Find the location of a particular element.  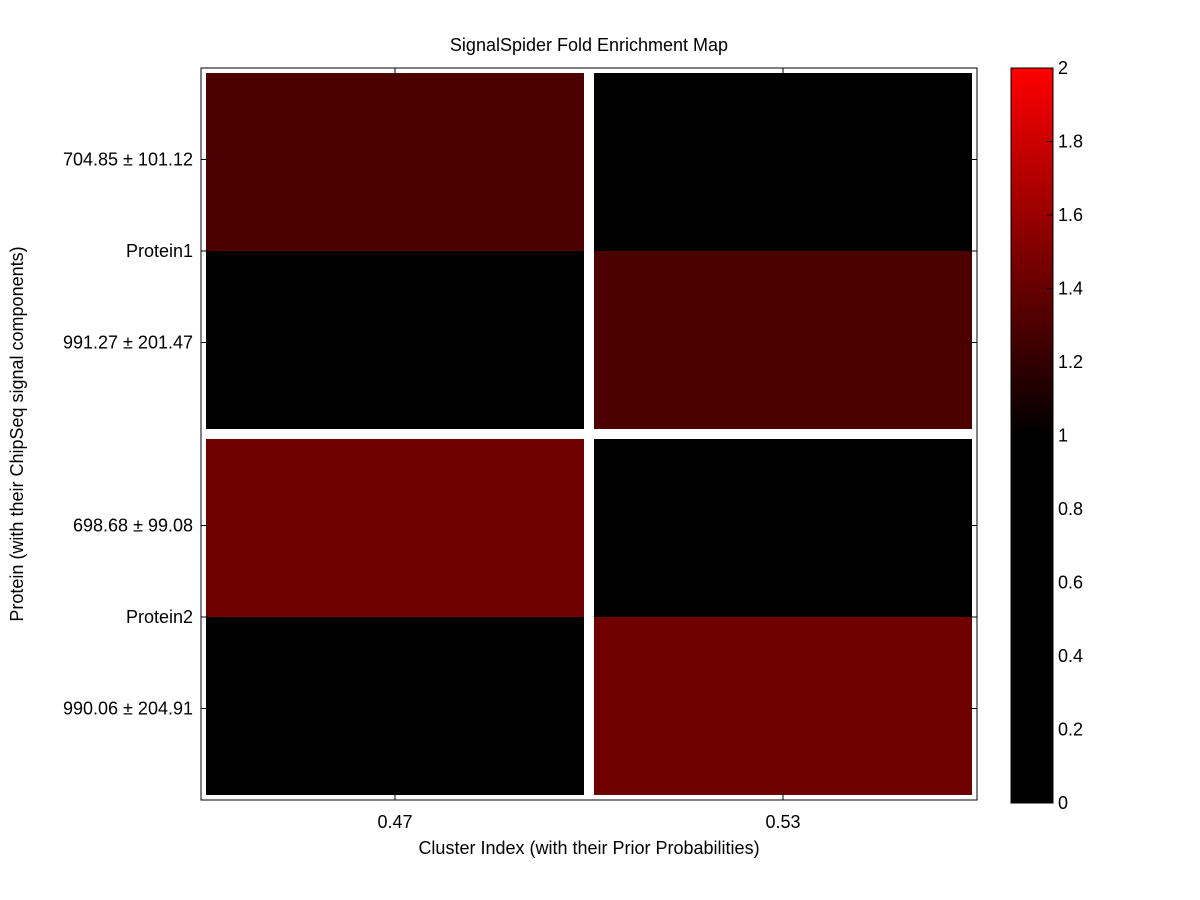

colorbar-tick-label: 1.2 is located at coordinates (1070, 362).